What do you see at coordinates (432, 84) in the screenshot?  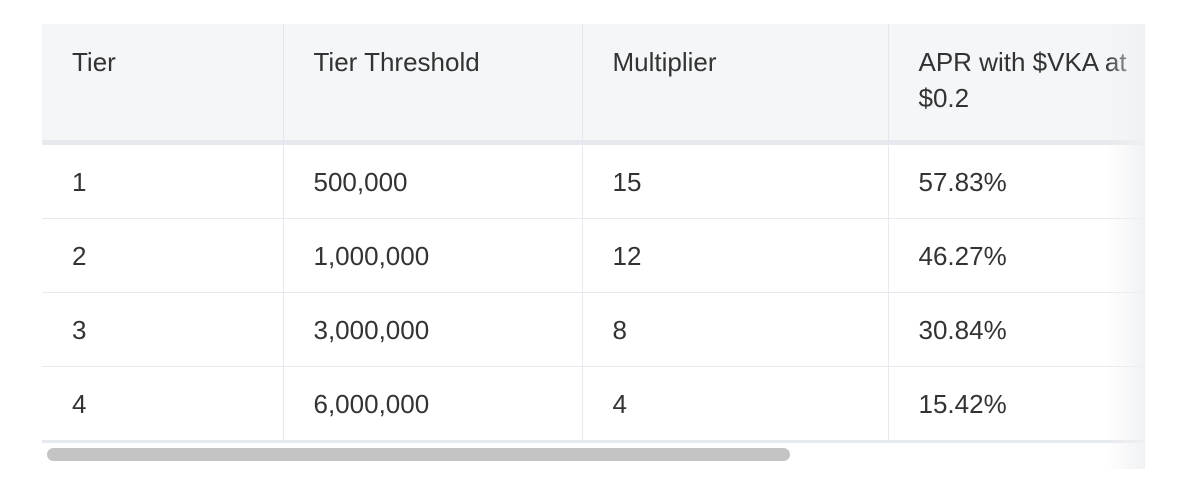 I see `header-cell: Tier Threshold` at bounding box center [432, 84].